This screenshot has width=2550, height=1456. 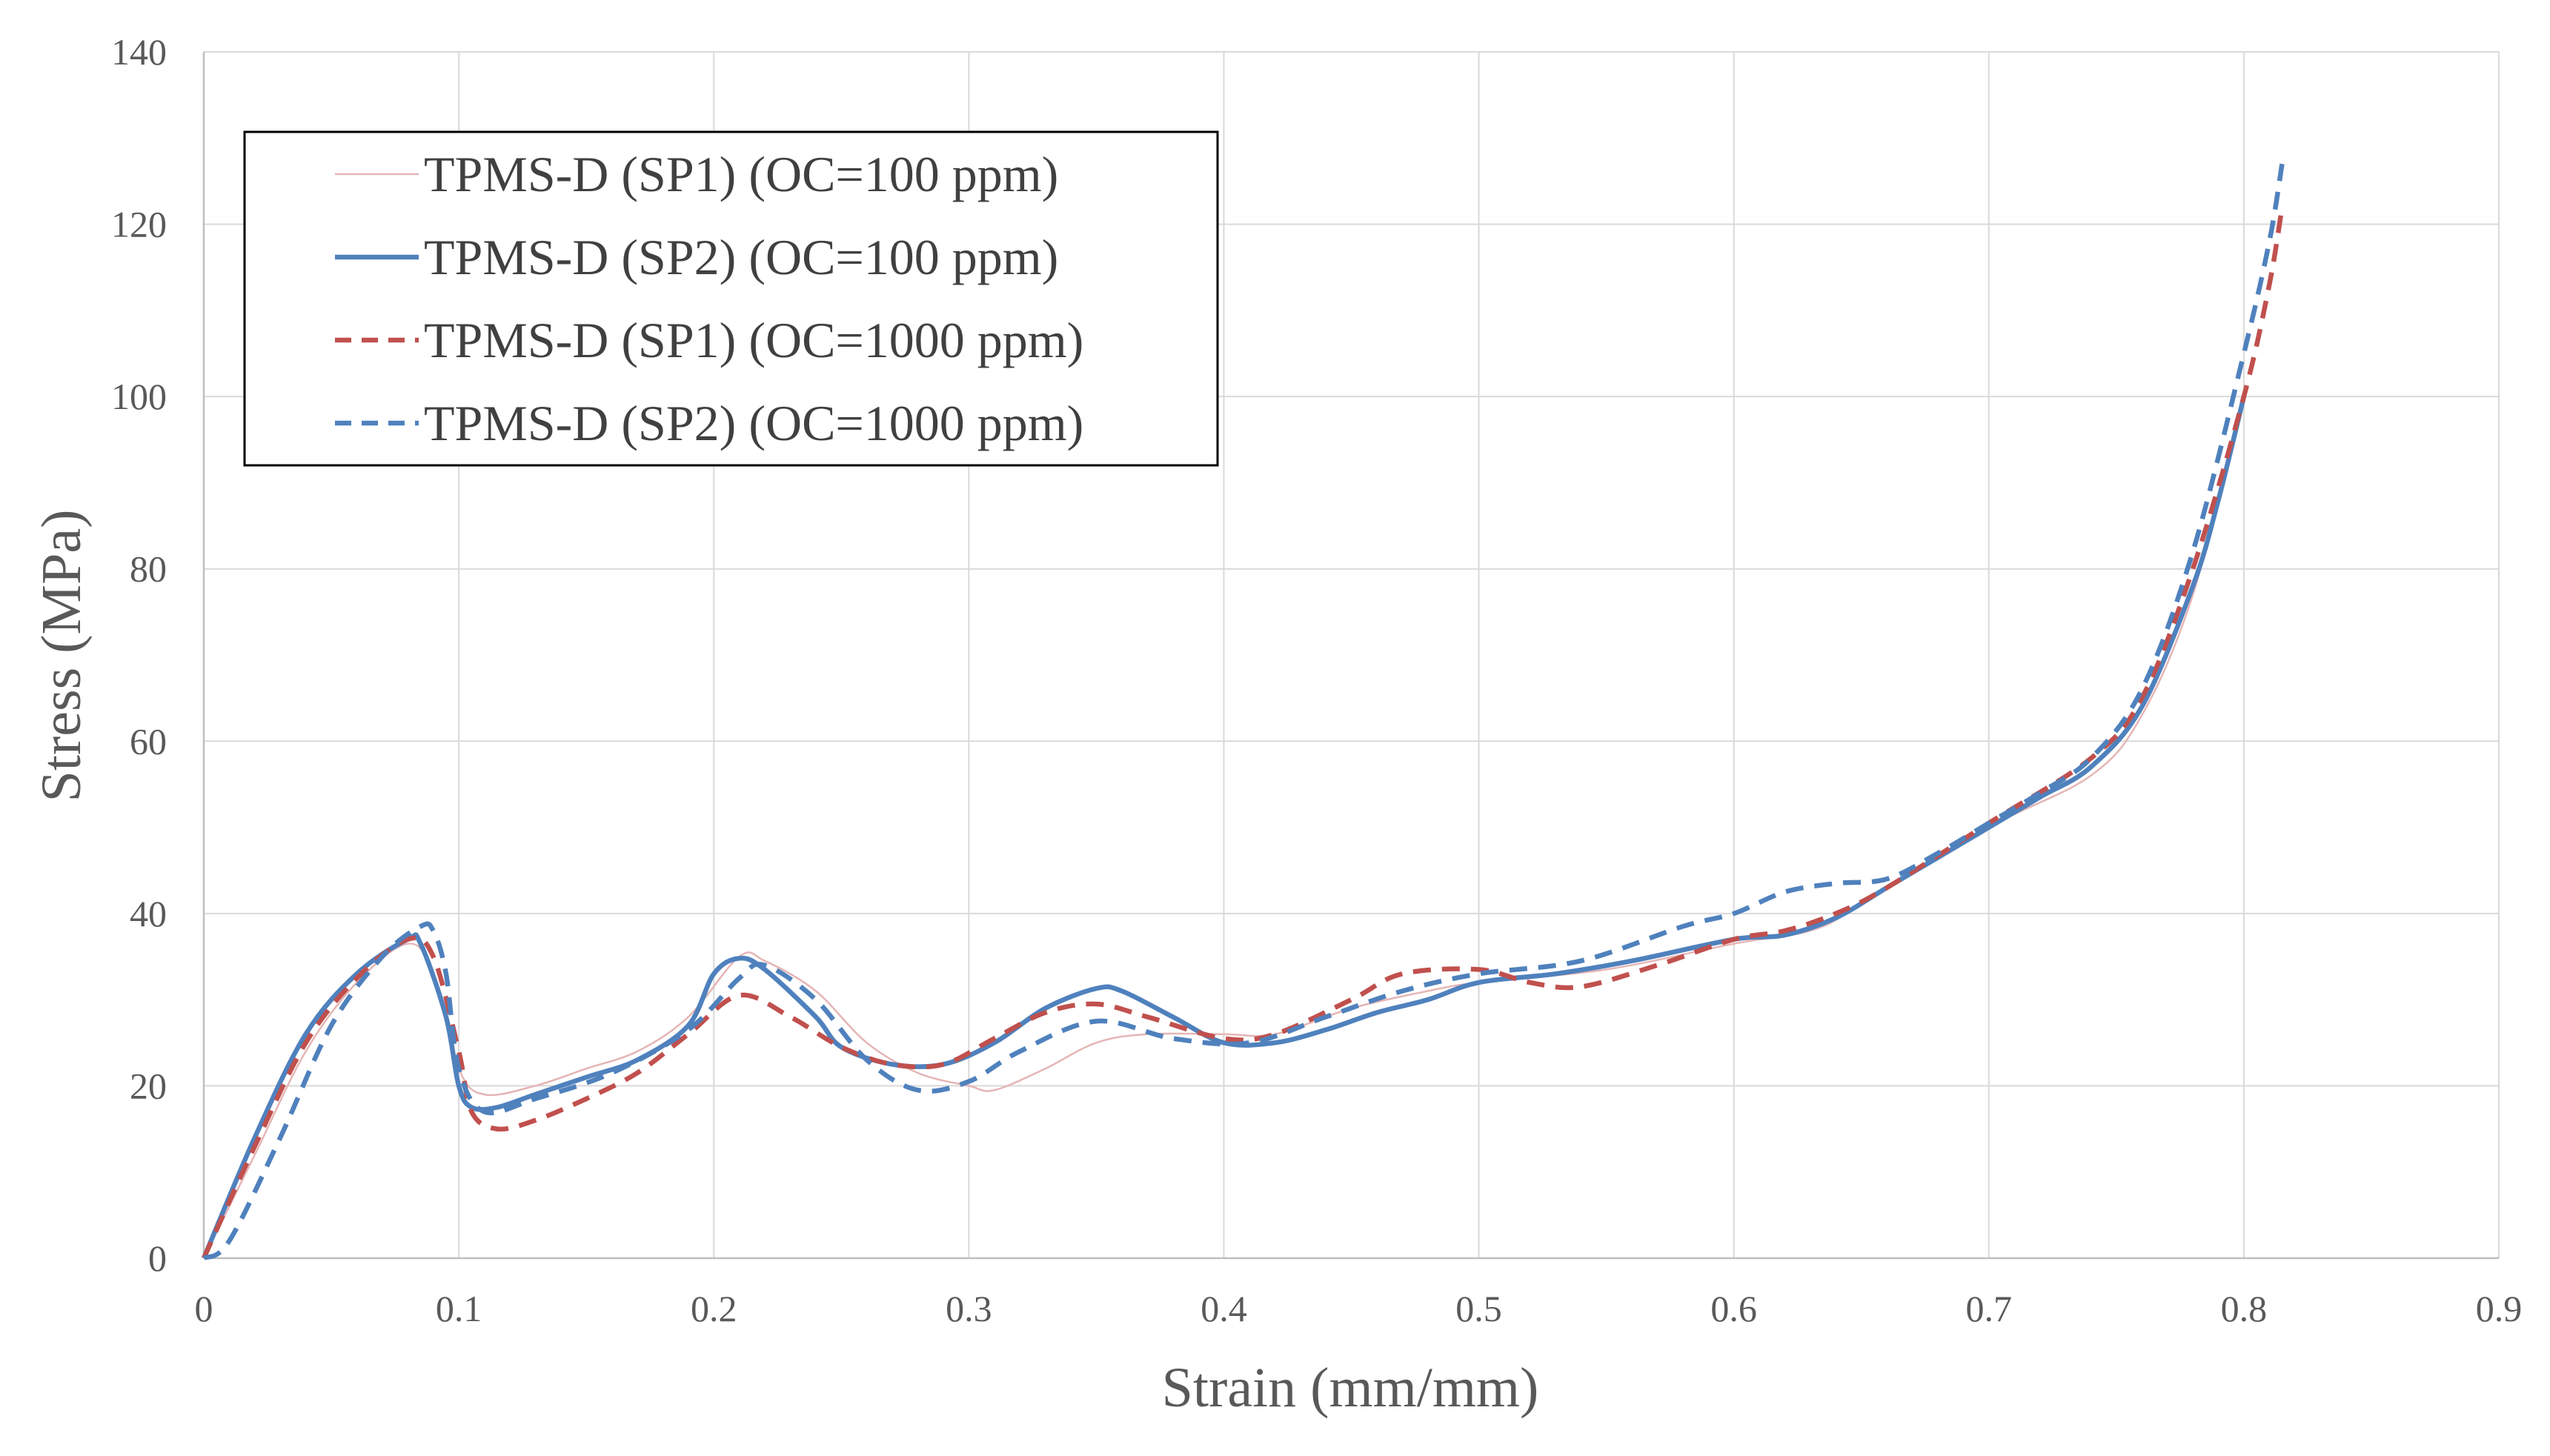 What do you see at coordinates (1733, 1308) in the screenshot?
I see `x-tick-label: 0.6` at bounding box center [1733, 1308].